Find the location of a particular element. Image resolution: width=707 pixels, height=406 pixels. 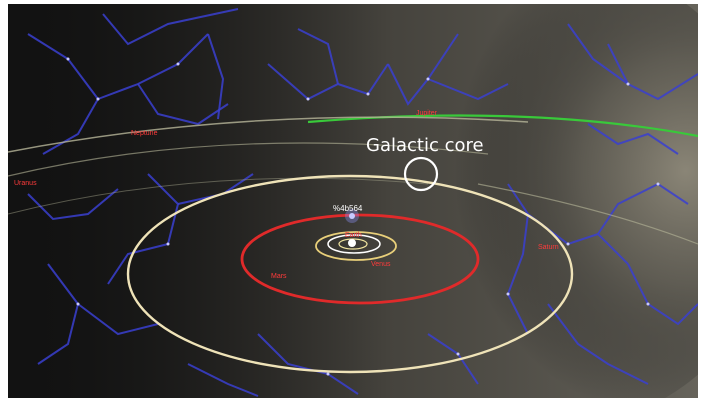

target-star-label: %4b564 is located at coordinates (348, 208).